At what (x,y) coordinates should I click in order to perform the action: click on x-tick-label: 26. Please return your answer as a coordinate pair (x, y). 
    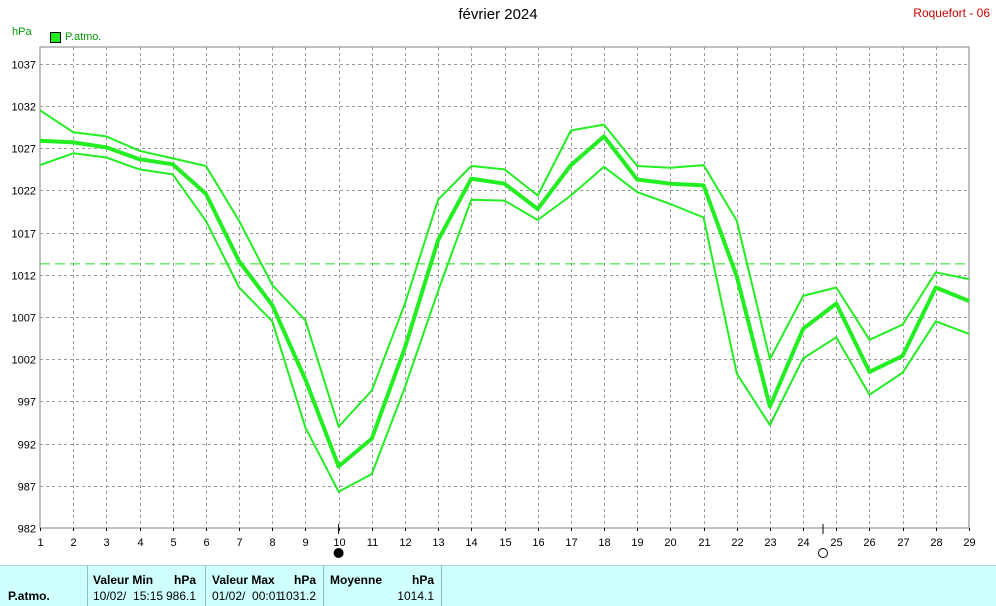
    Looking at the image, I should click on (869, 543).